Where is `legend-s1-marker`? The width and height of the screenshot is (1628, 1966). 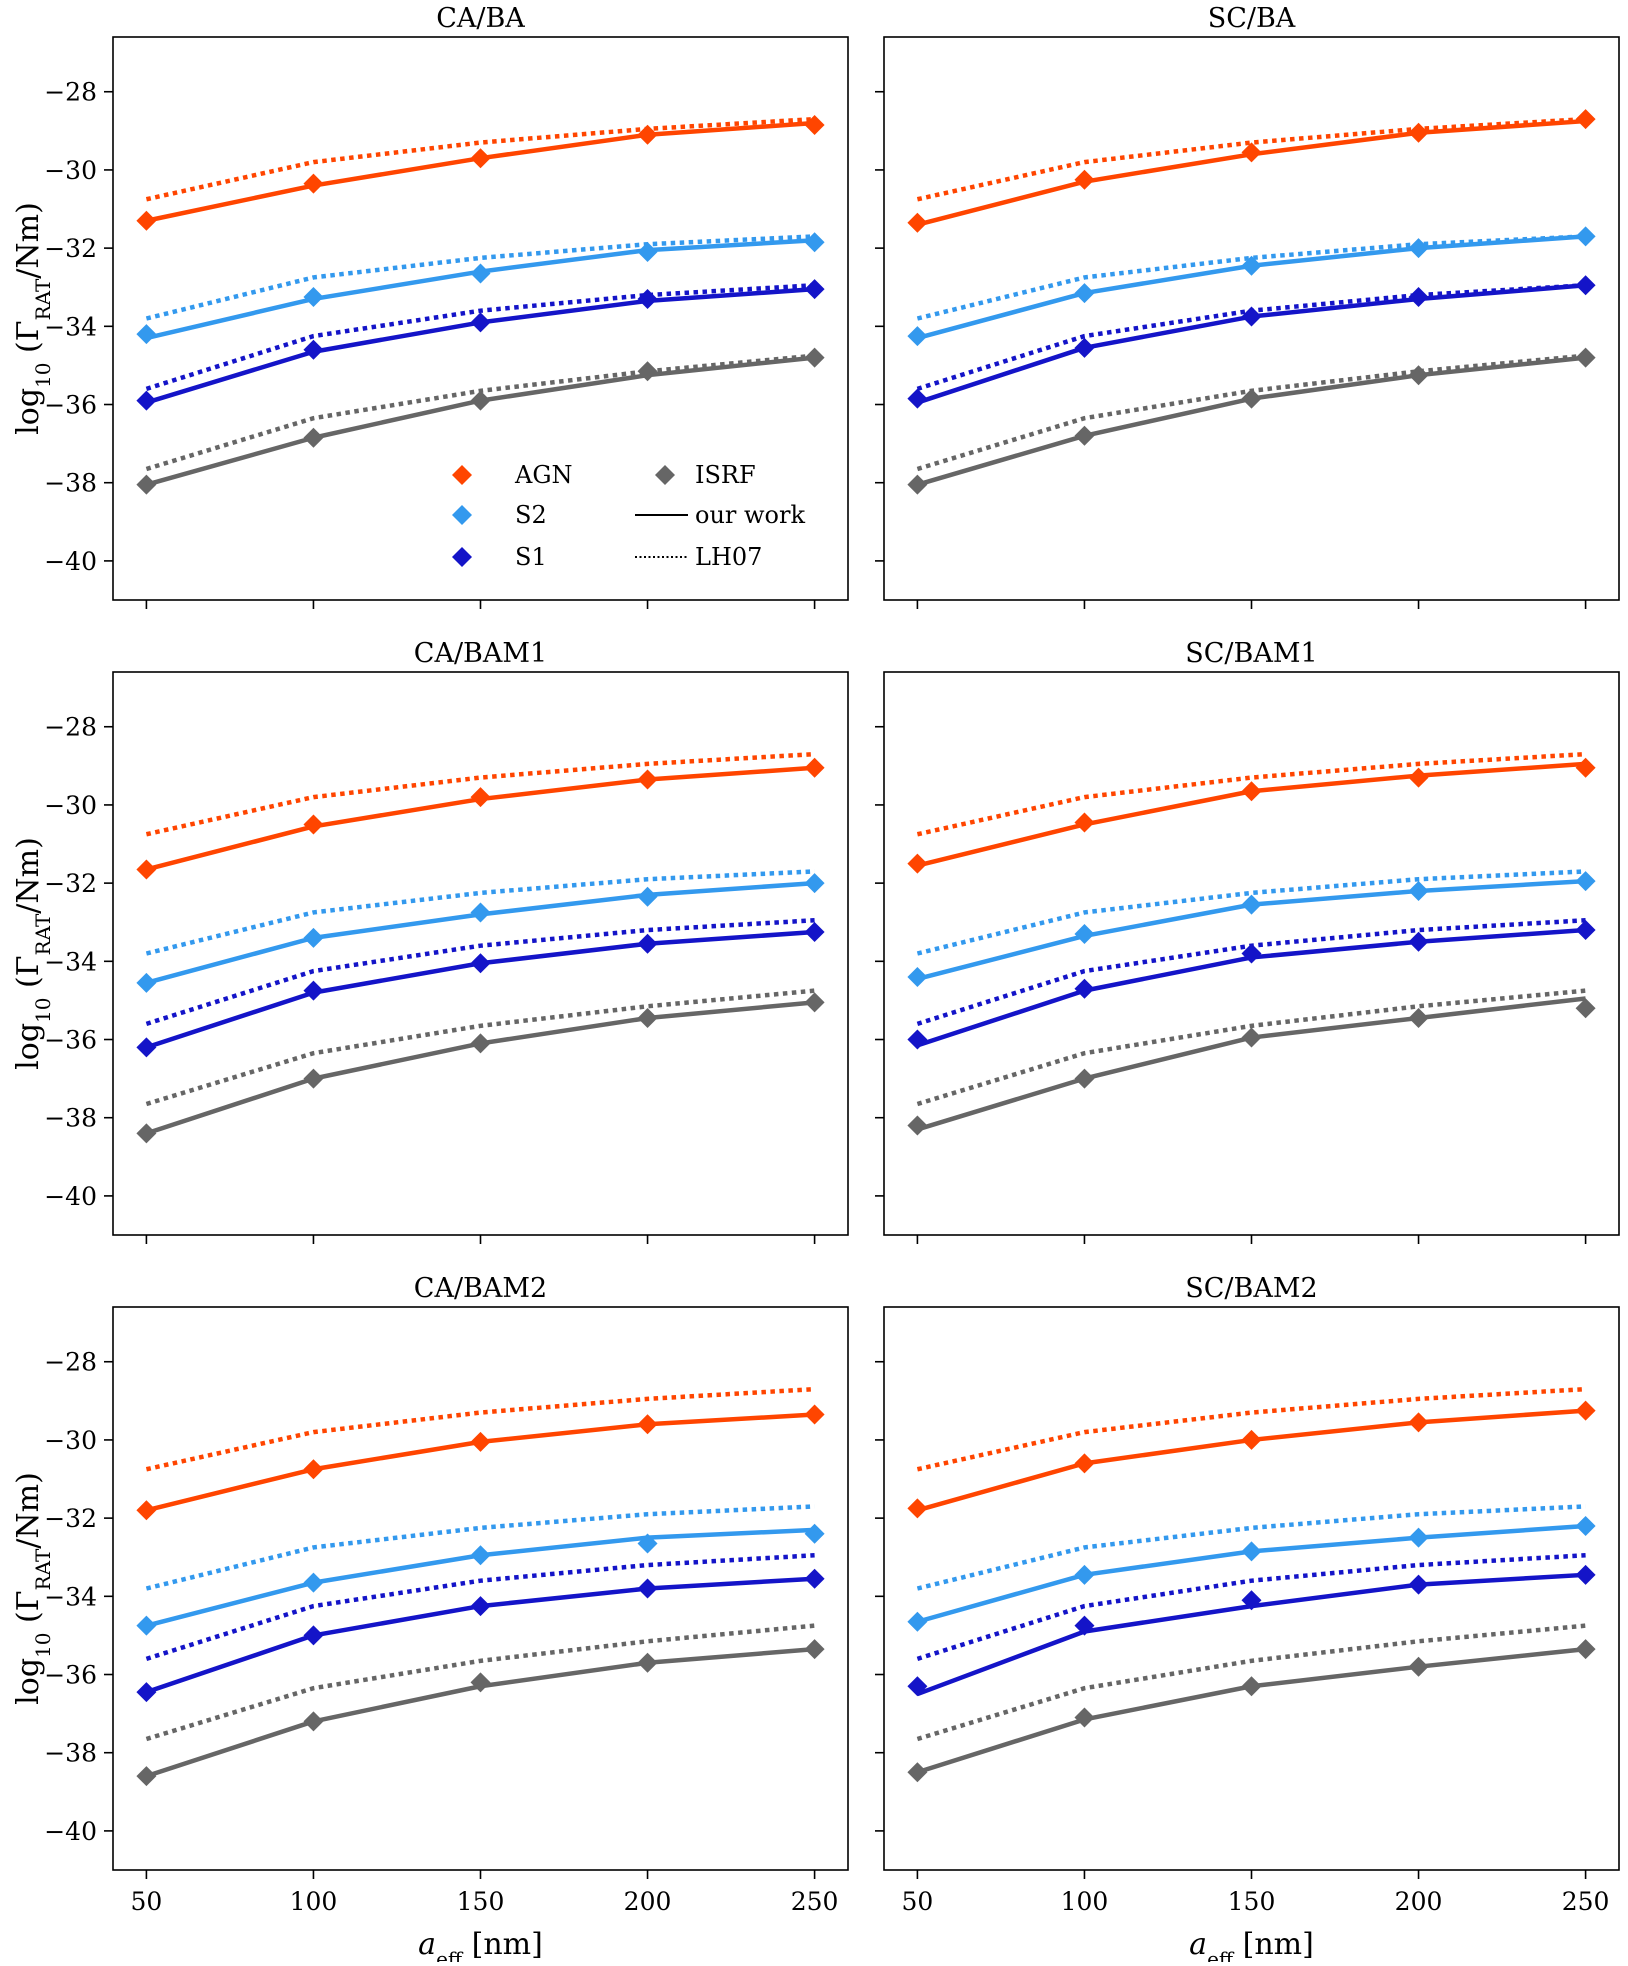
legend-s1-marker is located at coordinates (462, 557).